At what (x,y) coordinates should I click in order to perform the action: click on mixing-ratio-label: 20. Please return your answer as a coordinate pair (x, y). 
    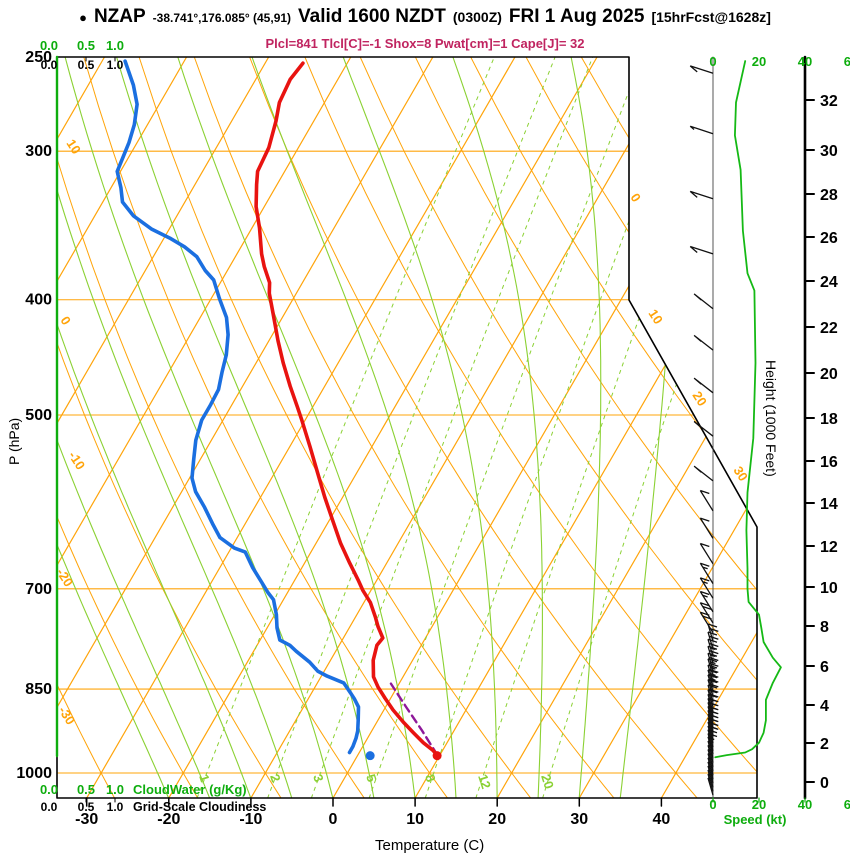
    Looking at the image, I should click on (547, 781).